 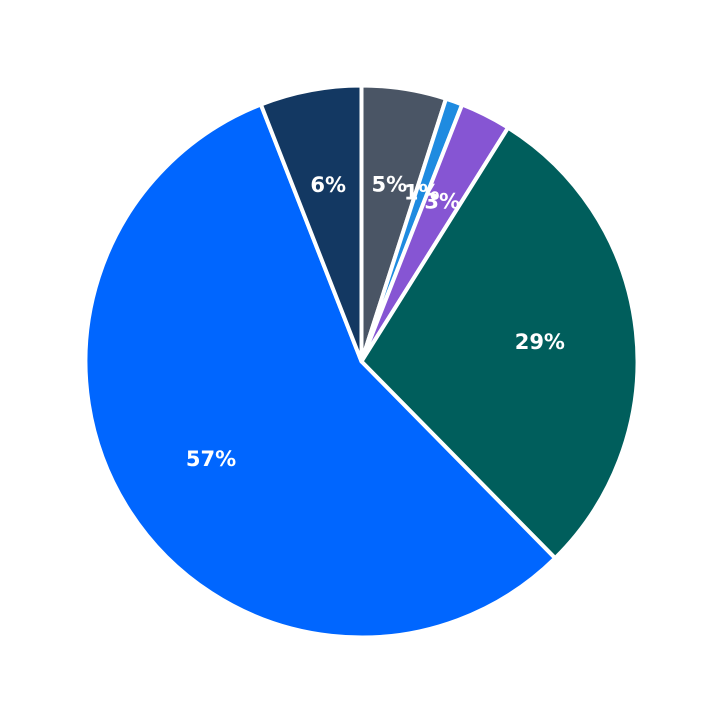 What do you see at coordinates (211, 459) in the screenshot?
I see `pie-slice-label-4: 57%` at bounding box center [211, 459].